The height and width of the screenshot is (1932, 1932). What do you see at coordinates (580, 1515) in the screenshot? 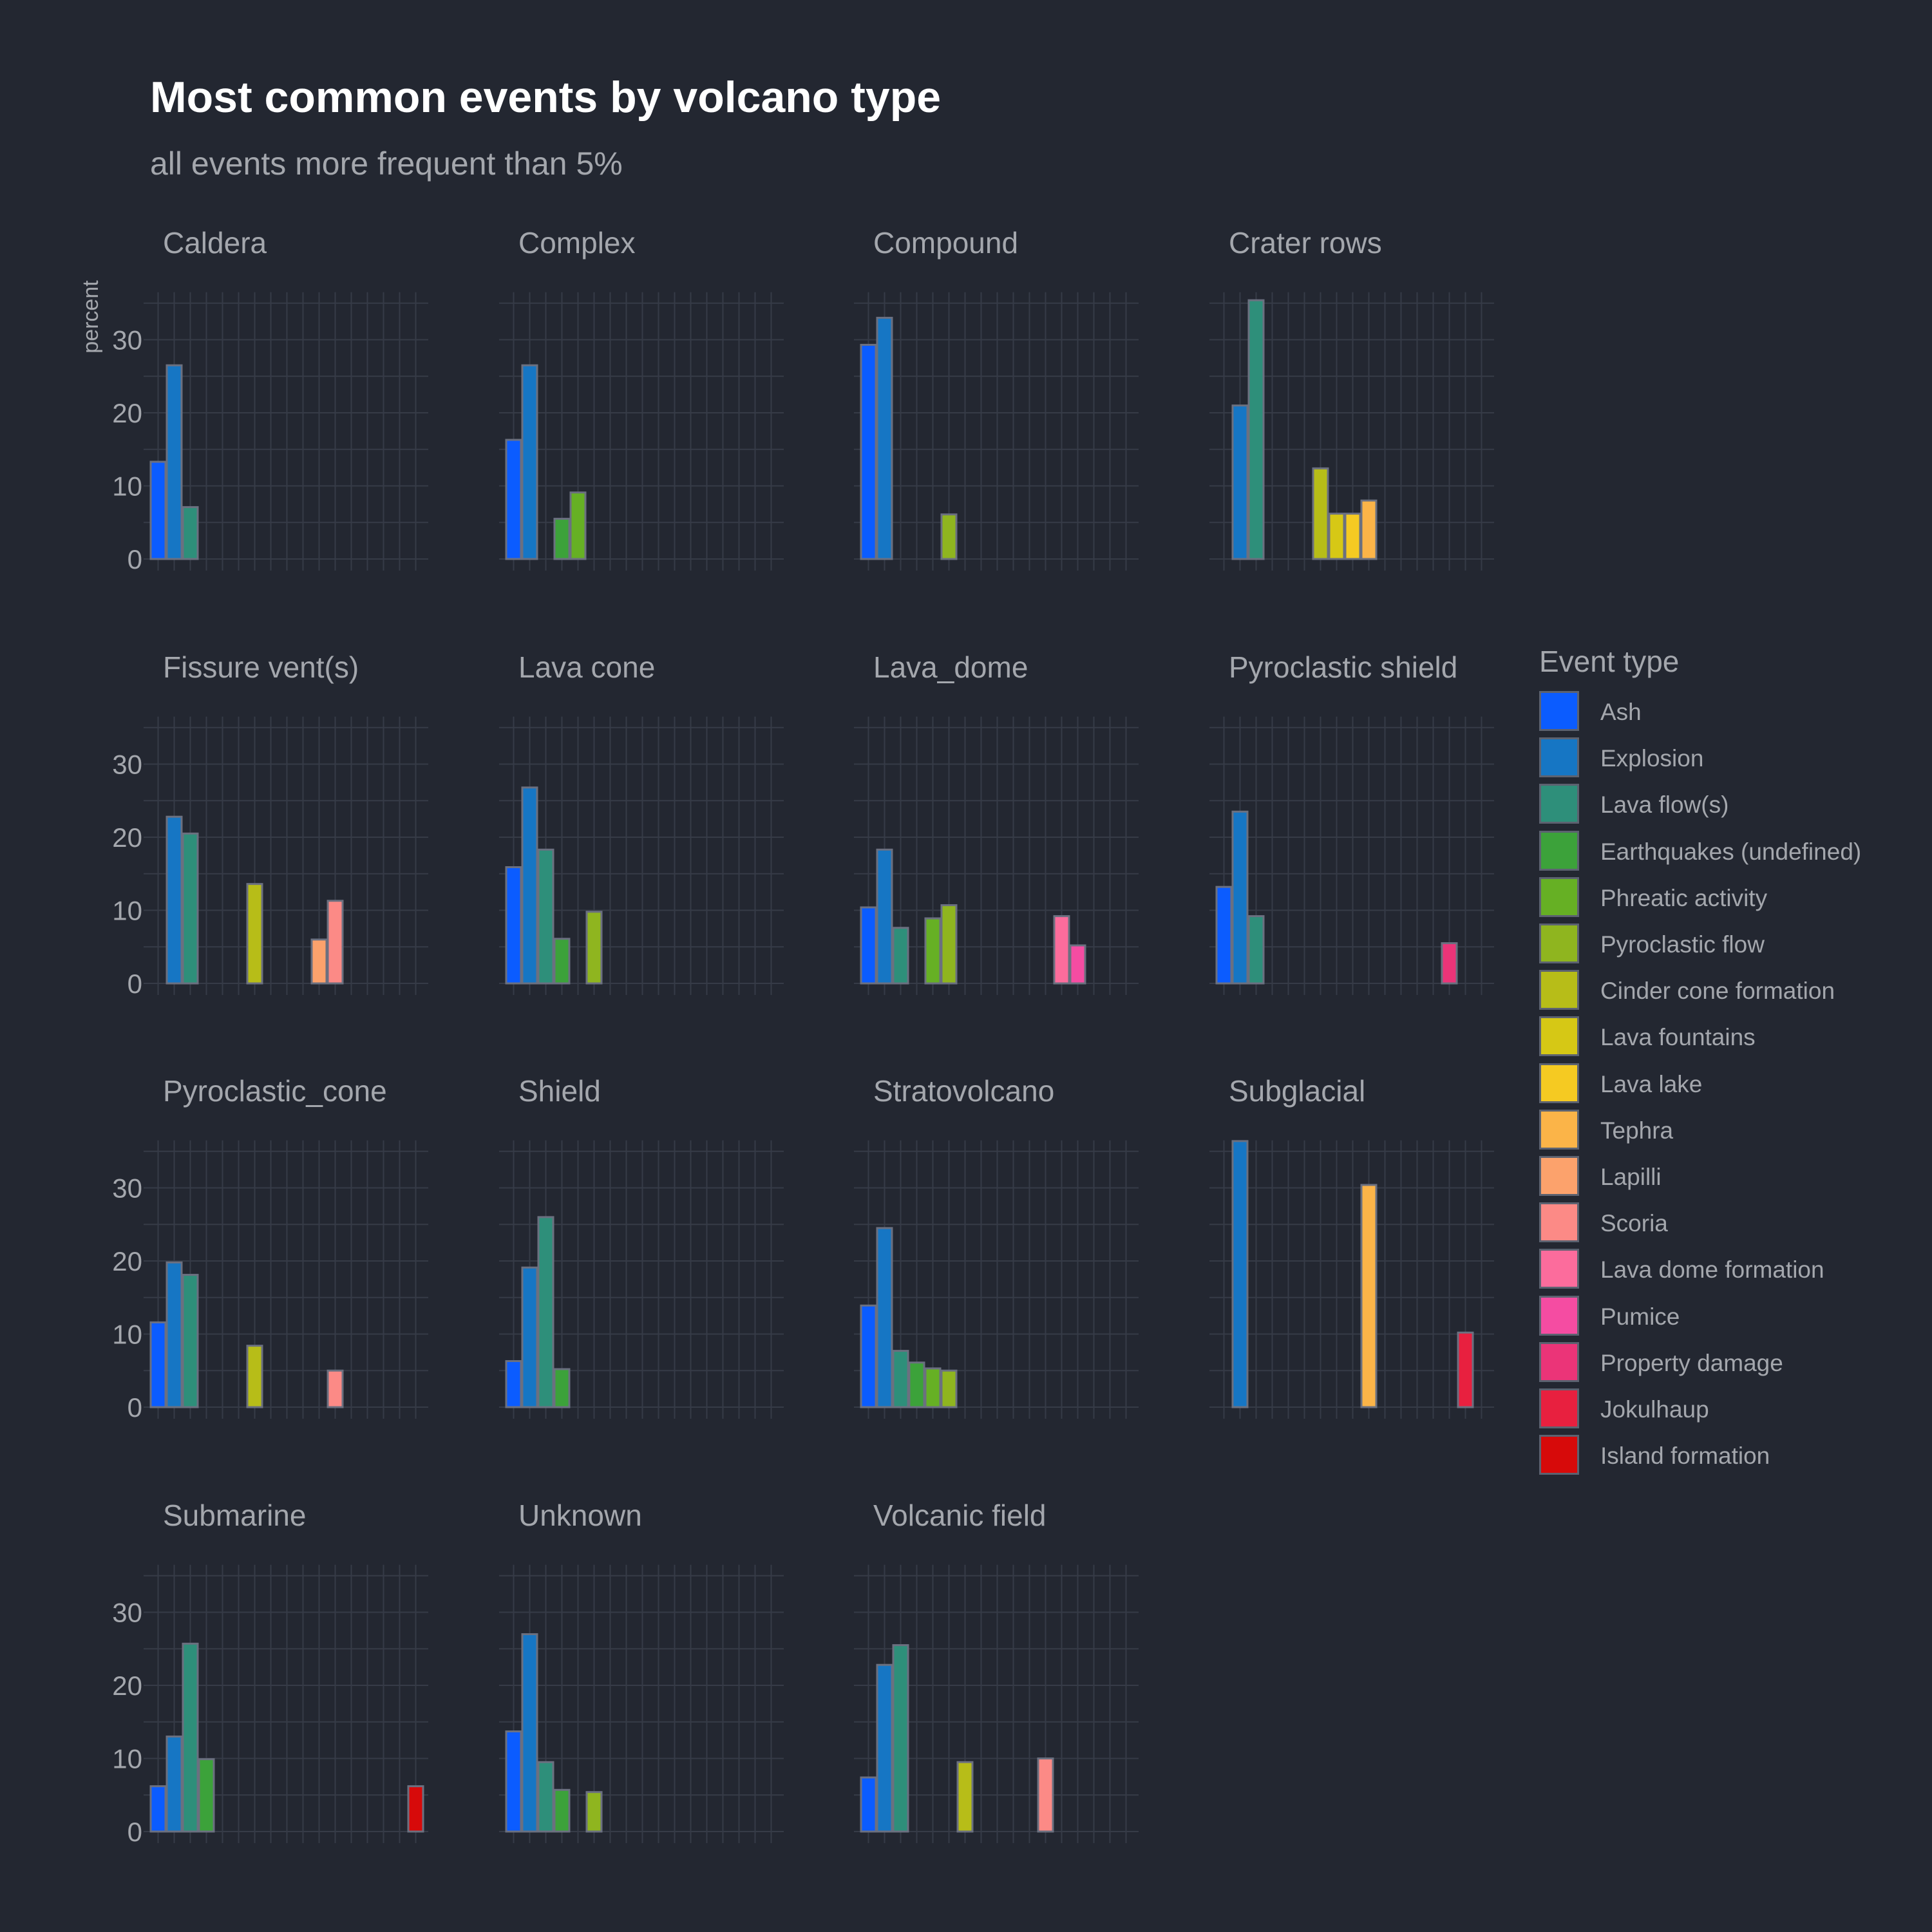
I see `panel-title: Unknown` at bounding box center [580, 1515].